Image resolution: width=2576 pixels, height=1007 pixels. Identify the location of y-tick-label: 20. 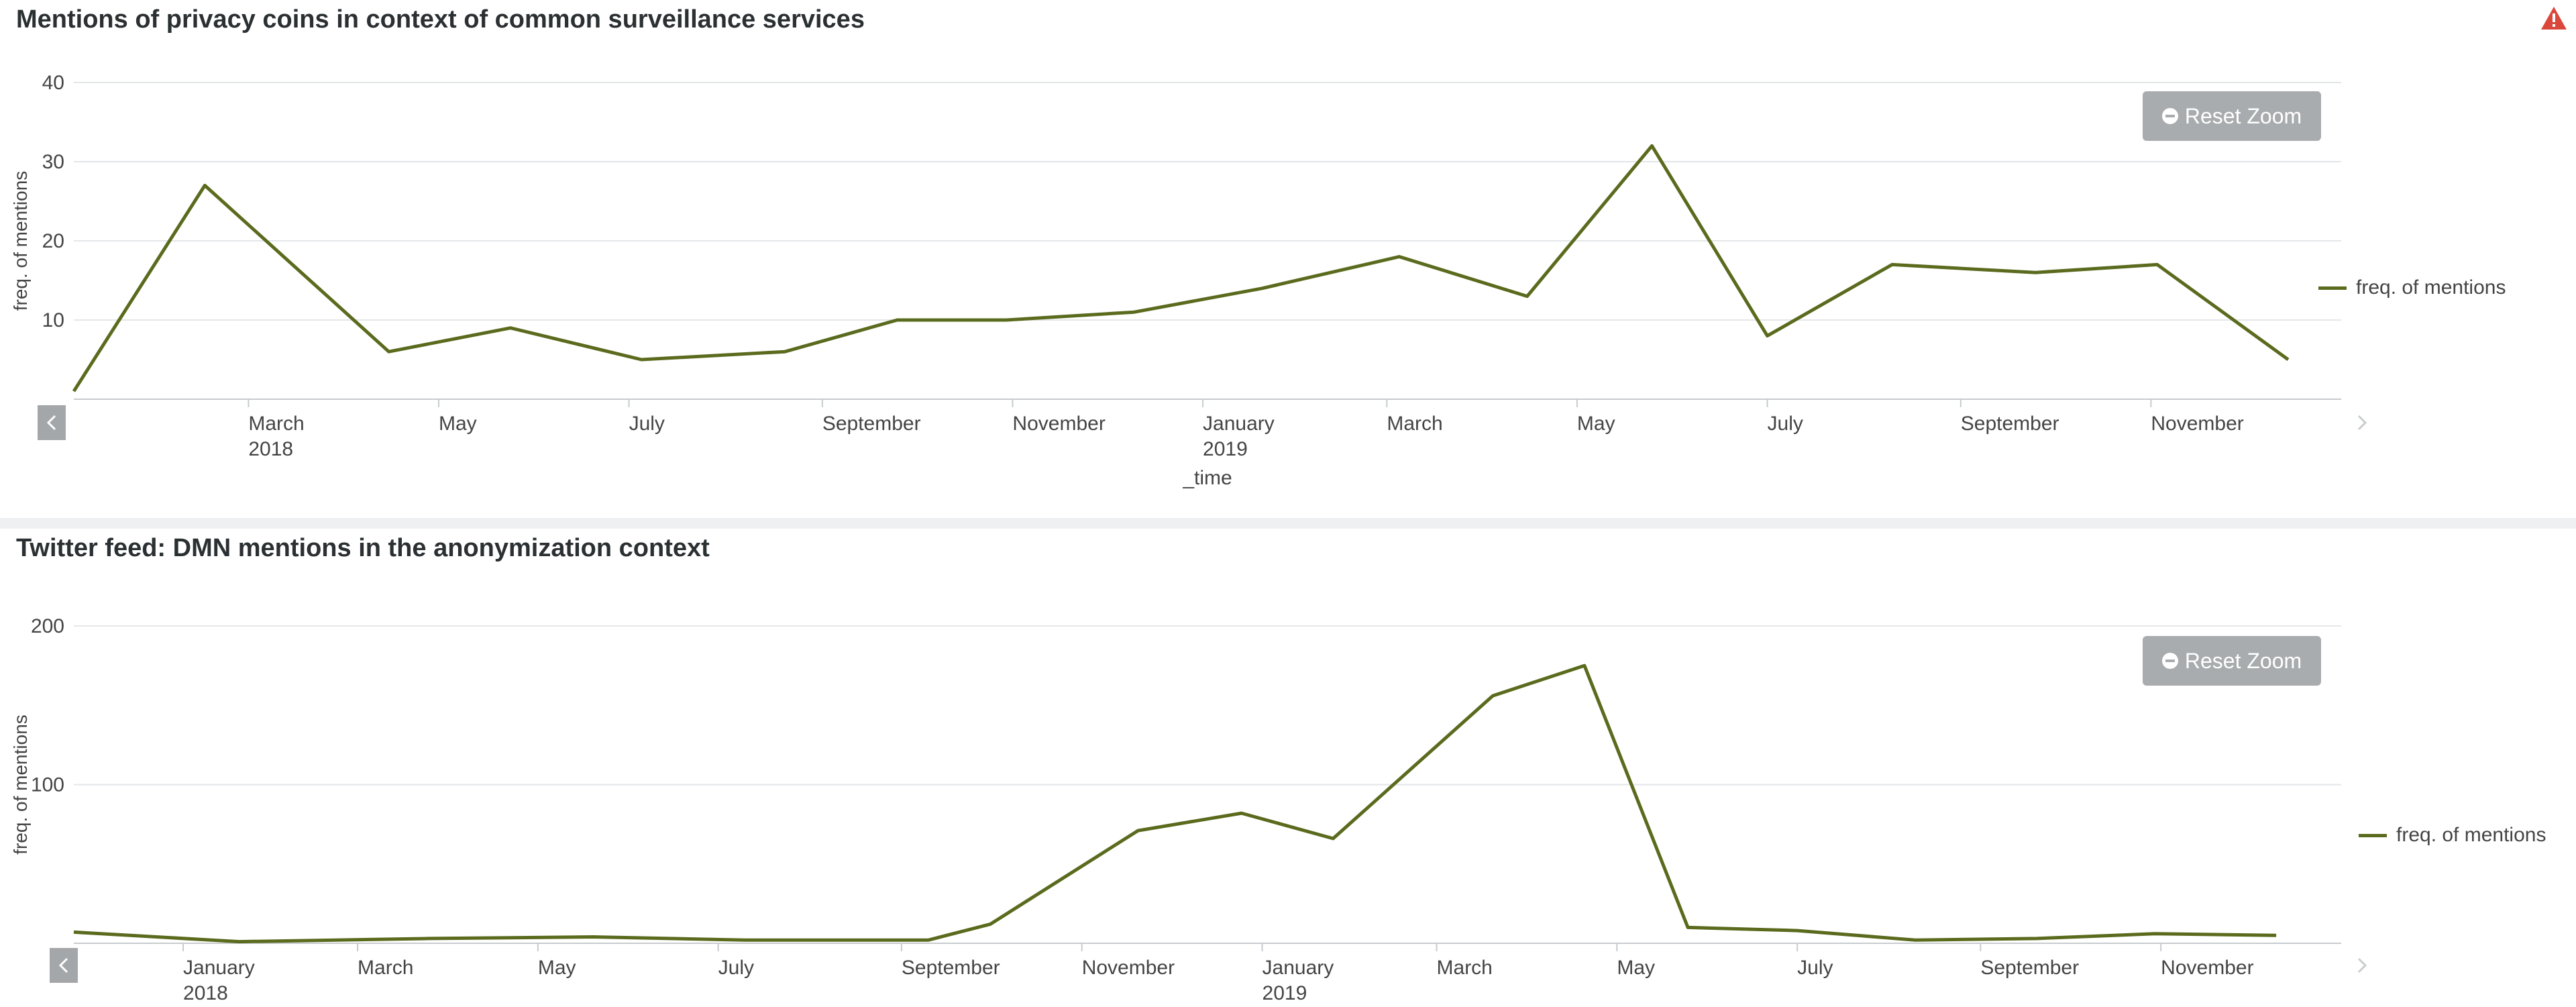
(53, 241).